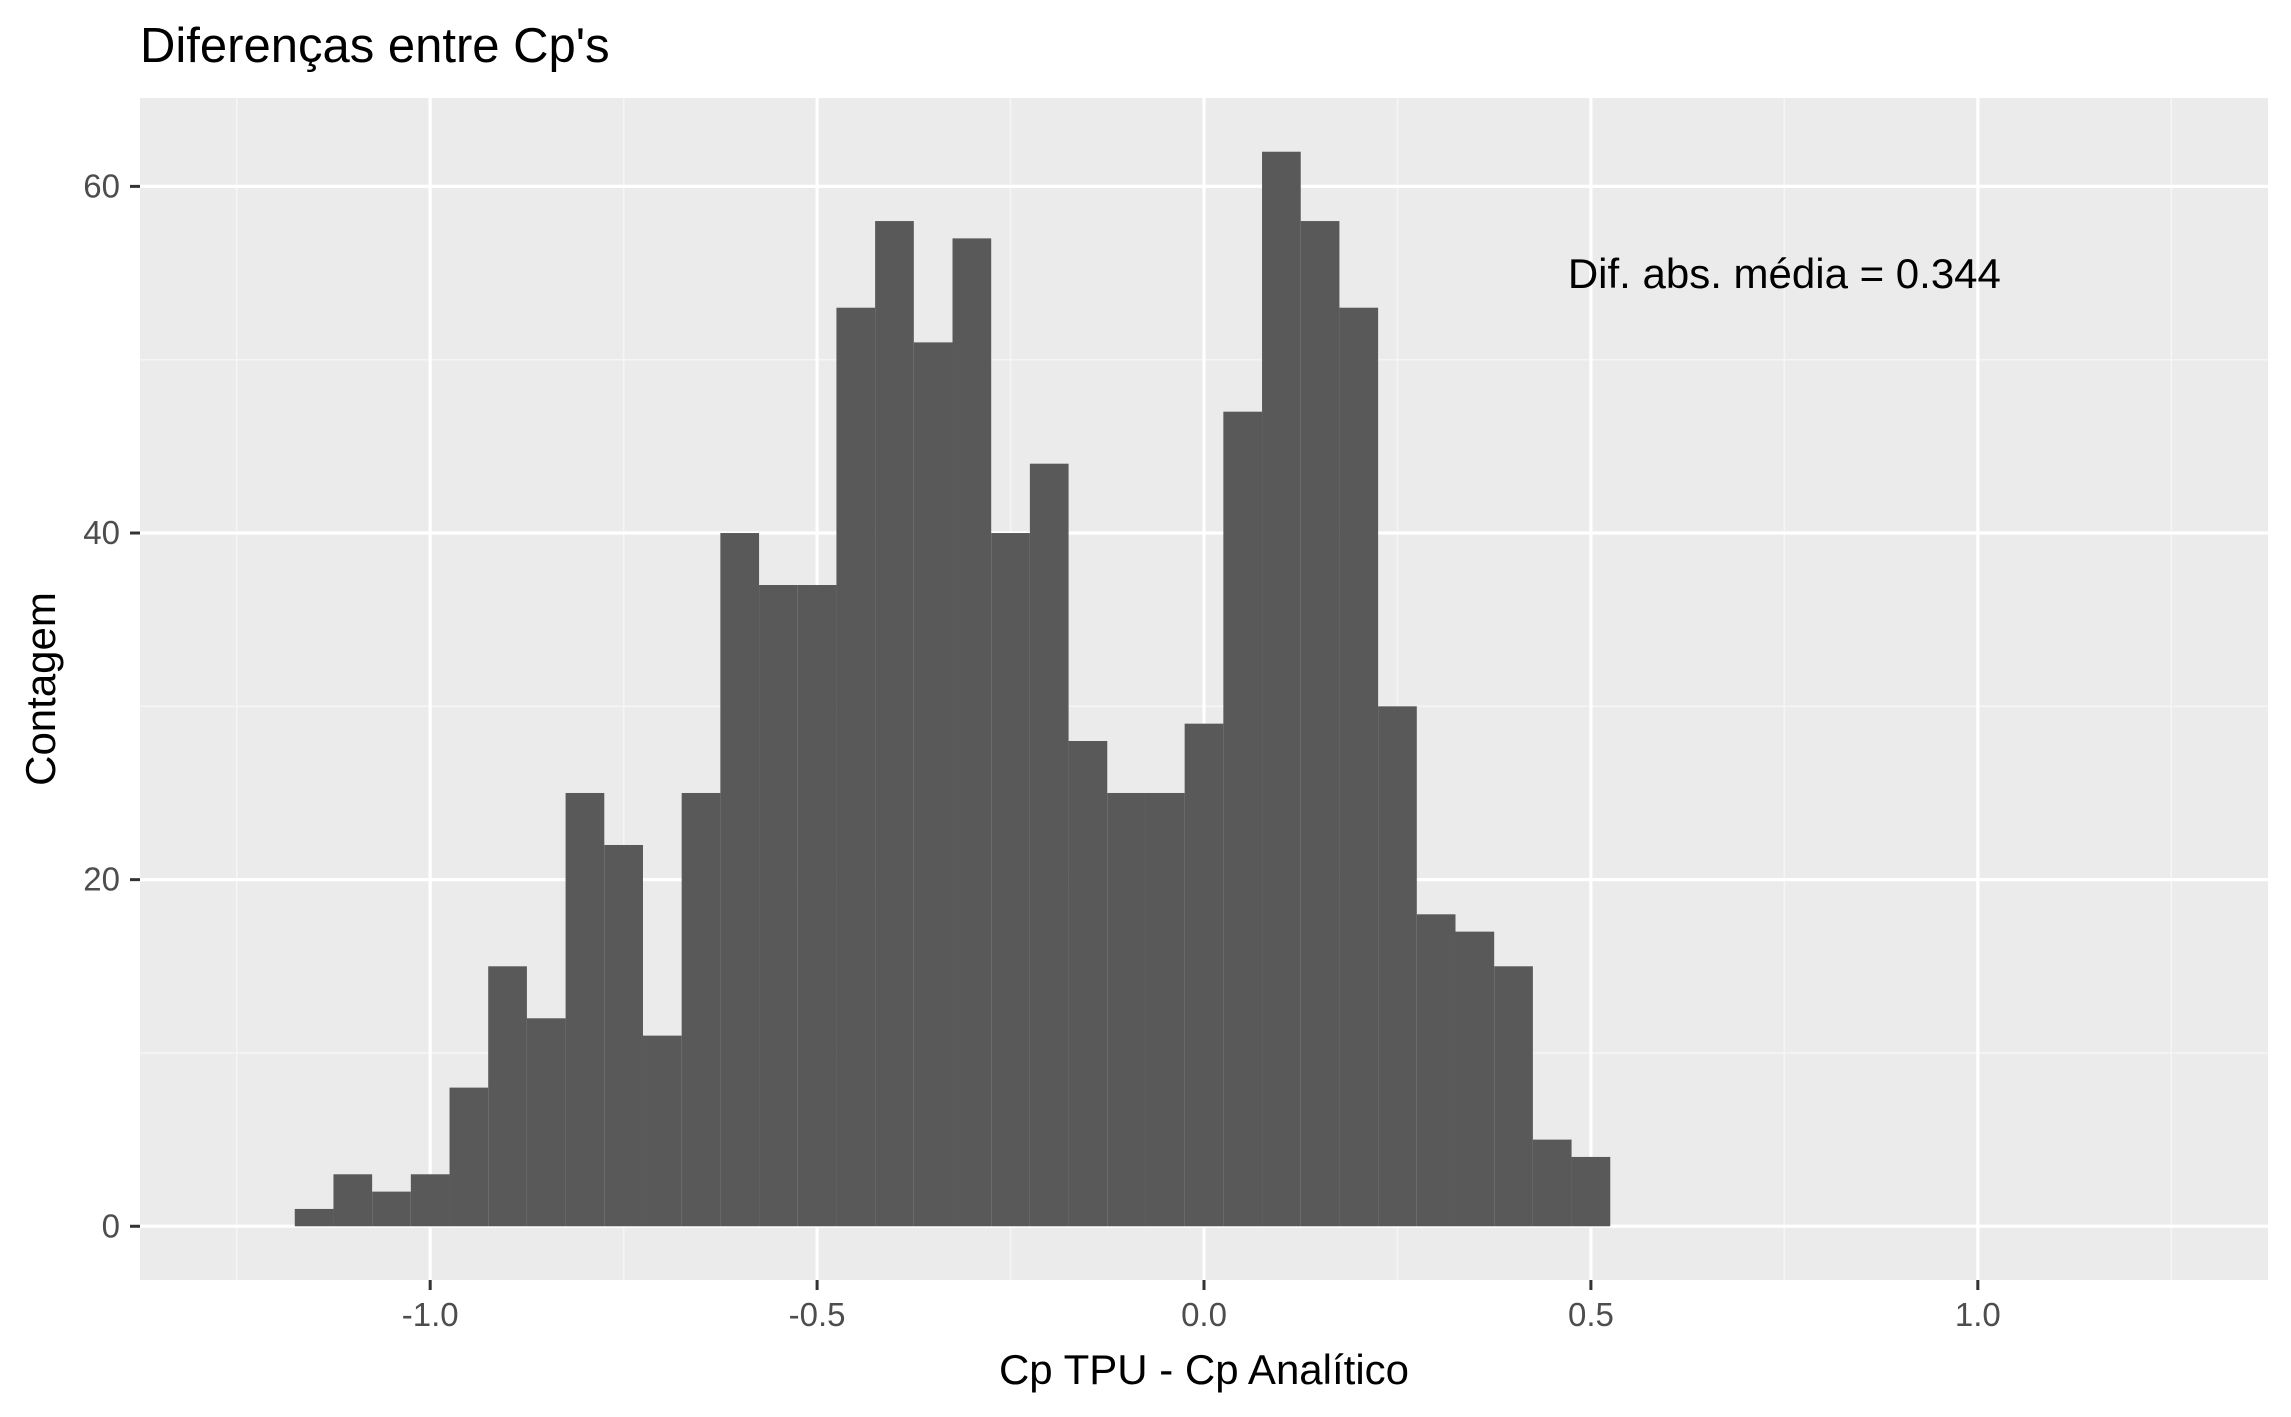 This screenshot has width=2291, height=1417. I want to click on chart-title: Diferenças entre Cp's, so click(375, 46).